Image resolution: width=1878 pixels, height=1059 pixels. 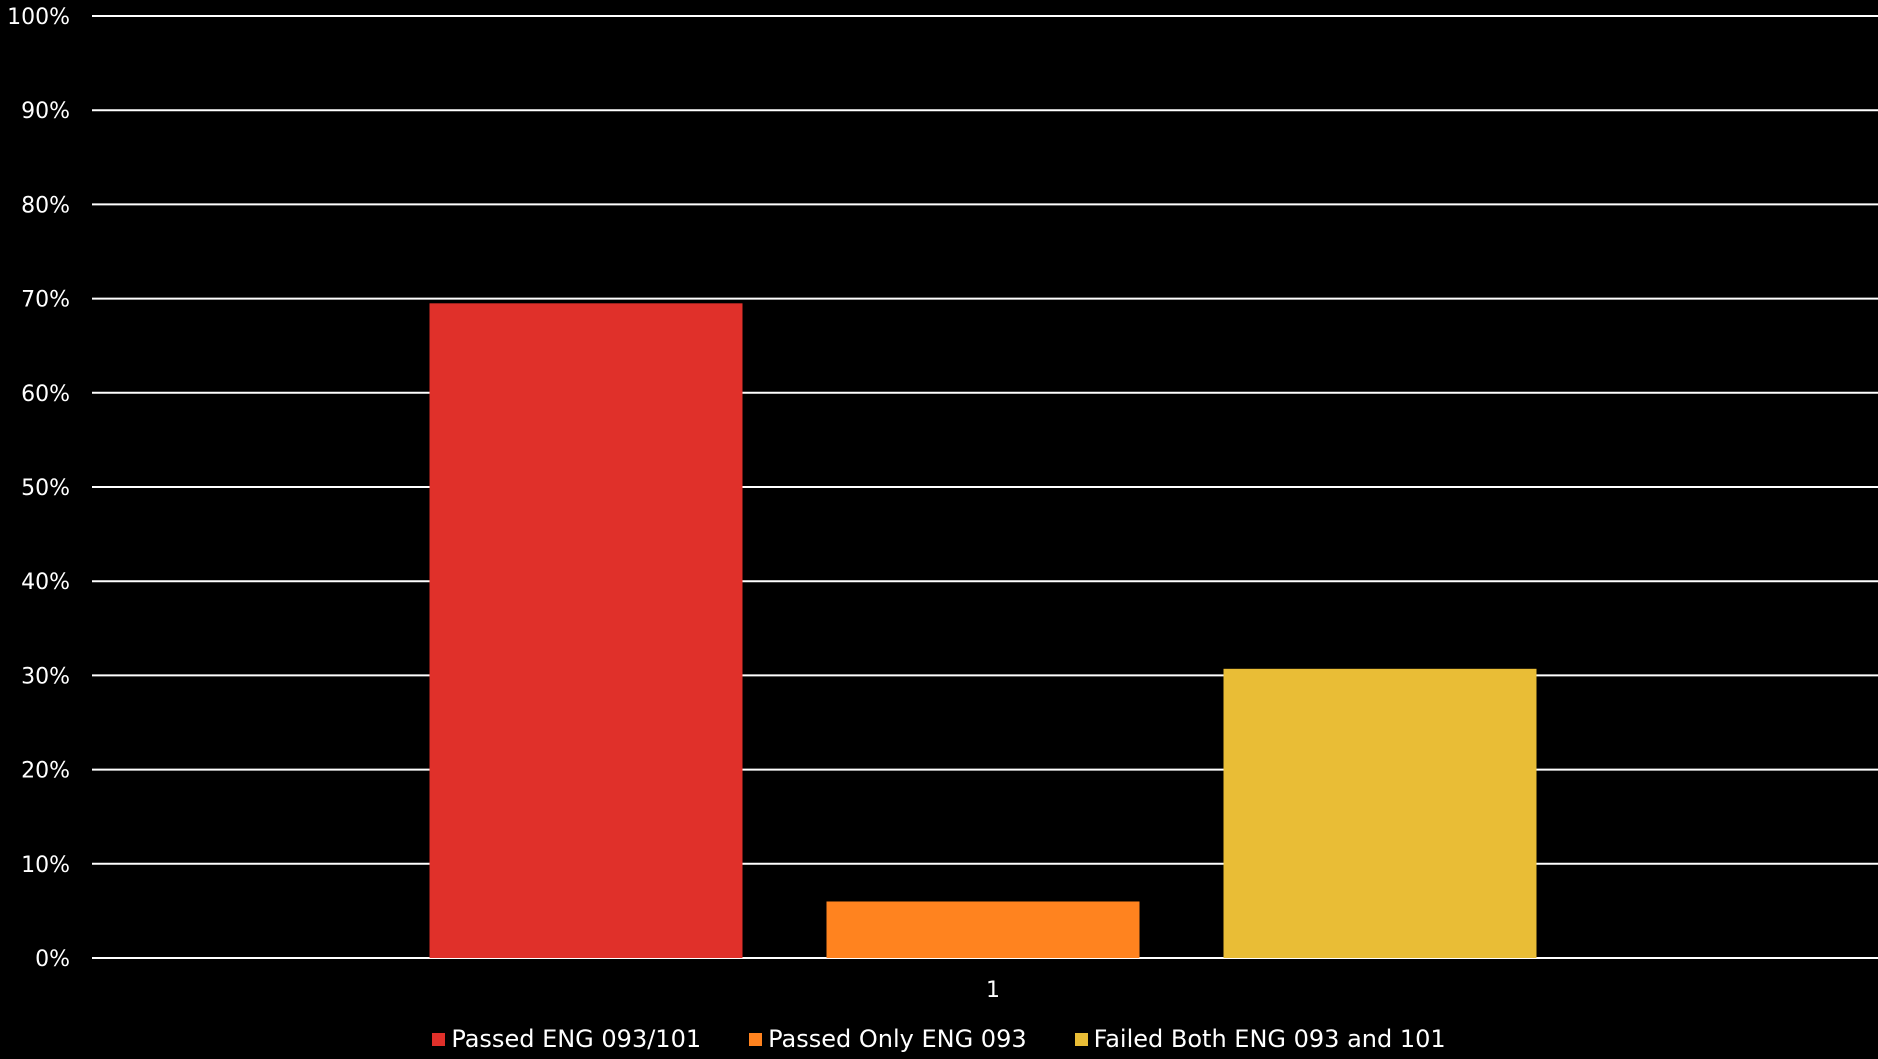 What do you see at coordinates (45, 865) in the screenshot?
I see `y-tick-label: 10%` at bounding box center [45, 865].